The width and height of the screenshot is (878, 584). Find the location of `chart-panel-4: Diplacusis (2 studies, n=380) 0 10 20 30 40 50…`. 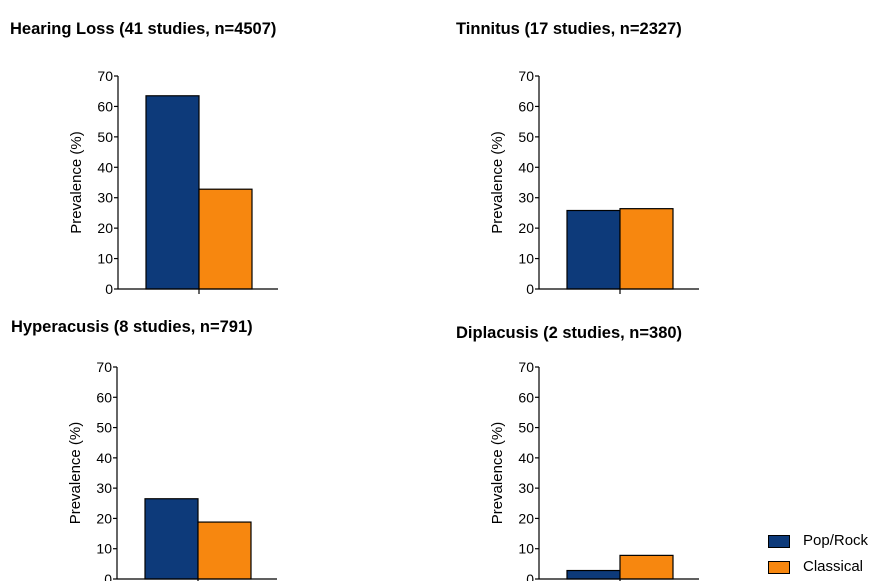

chart-panel-4: Diplacusis (2 studies, n=380) 0 10 20 30 40 50… is located at coordinates (577, 452).